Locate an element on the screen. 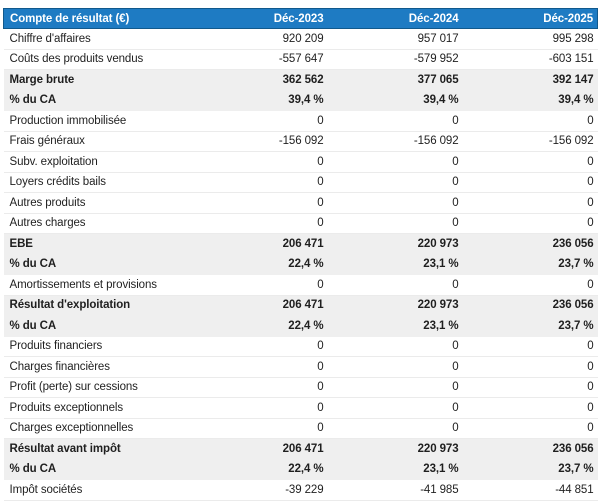  column-header-dec-2023: Déc-2023 is located at coordinates (260, 18).